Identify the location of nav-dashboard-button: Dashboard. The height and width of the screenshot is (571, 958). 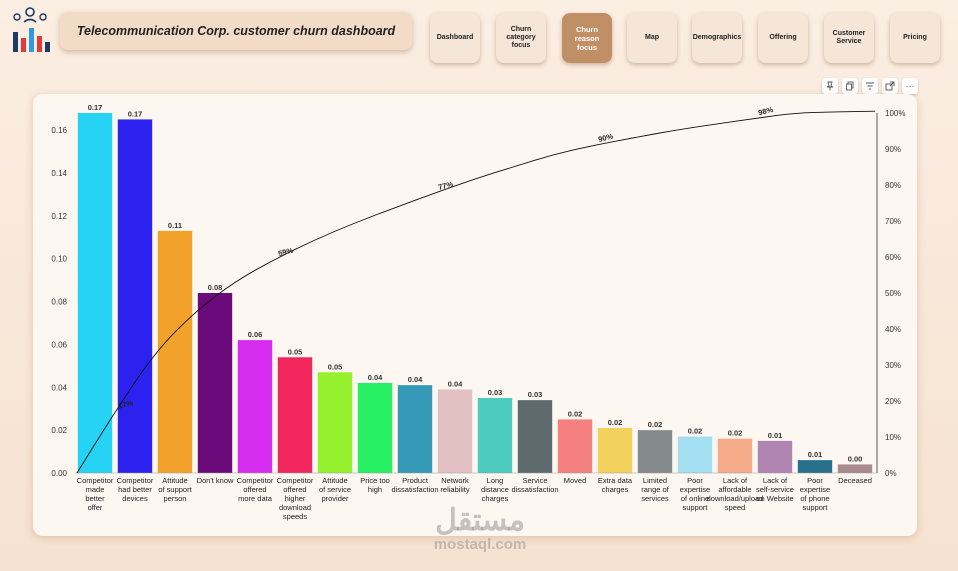
(455, 38).